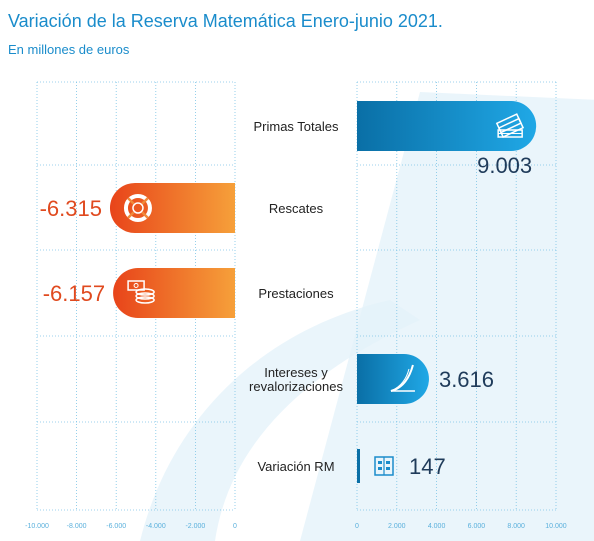 This screenshot has height=541, width=594. What do you see at coordinates (296, 293) in the screenshot?
I see `category-label: Prestaciones` at bounding box center [296, 293].